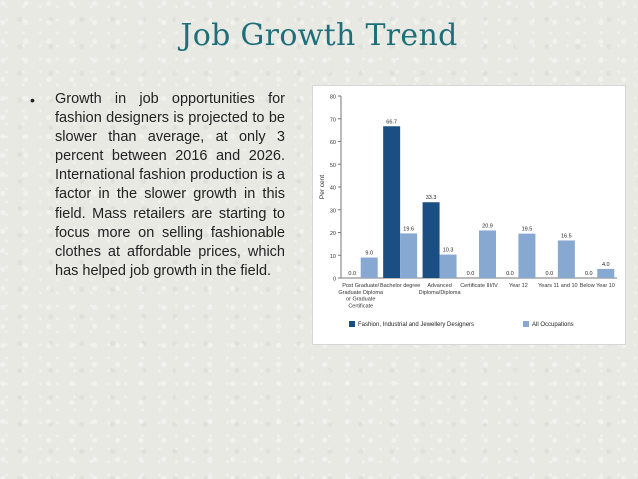 This screenshot has width=638, height=479. Describe the element at coordinates (333, 211) in the screenshot. I see `y-tick-label: 30` at that location.